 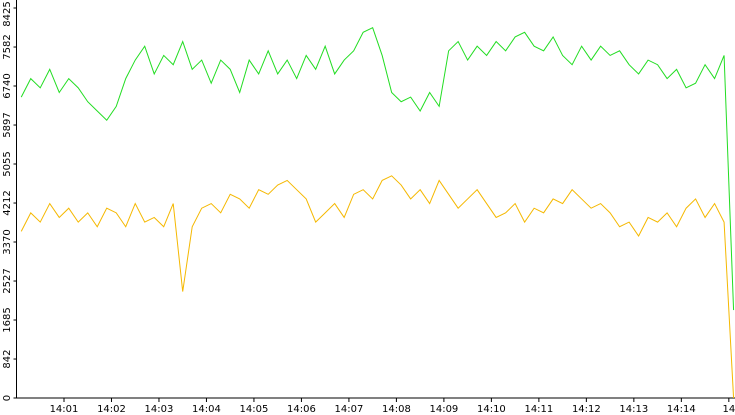 I want to click on y-tick-label: 2527, so click(x=7, y=280).